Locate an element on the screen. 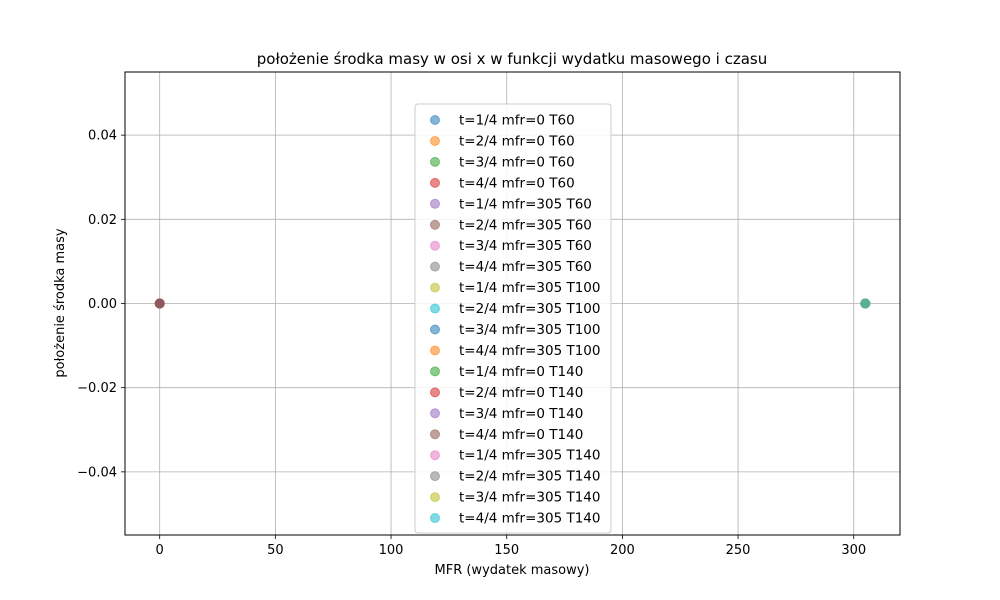 The width and height of the screenshot is (1000, 600). legend-entry: t=1/4 mfr=305 T60 is located at coordinates (525, 204).